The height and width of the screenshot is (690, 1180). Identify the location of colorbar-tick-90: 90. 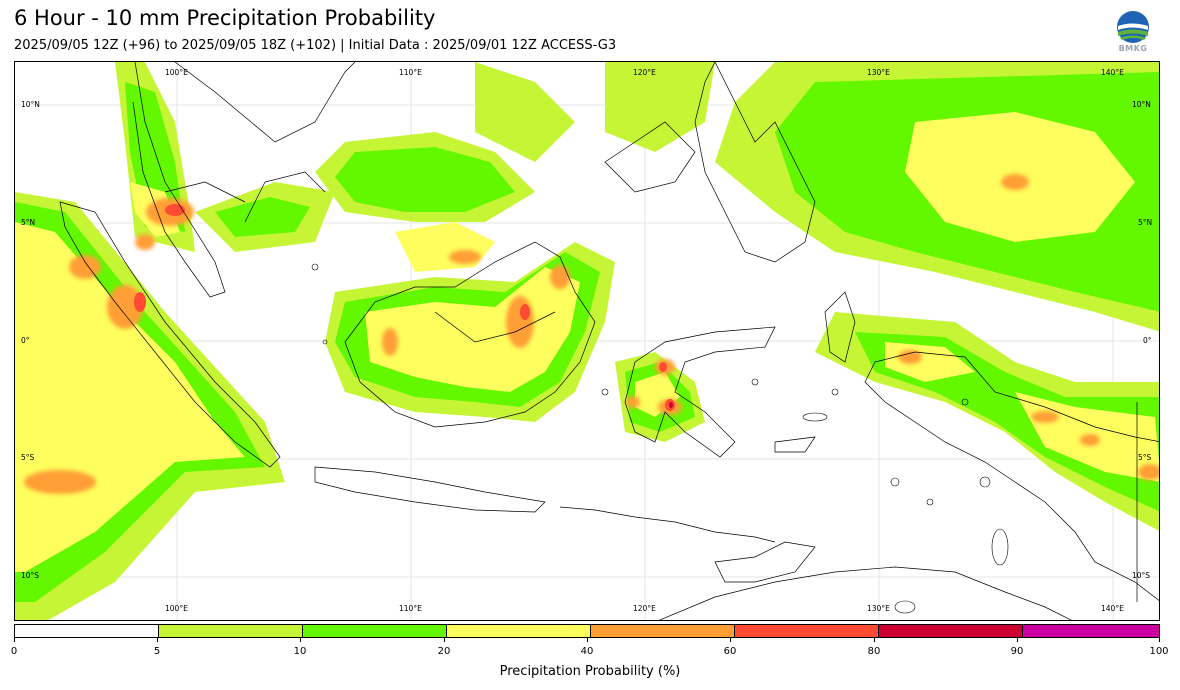
(1017, 651).